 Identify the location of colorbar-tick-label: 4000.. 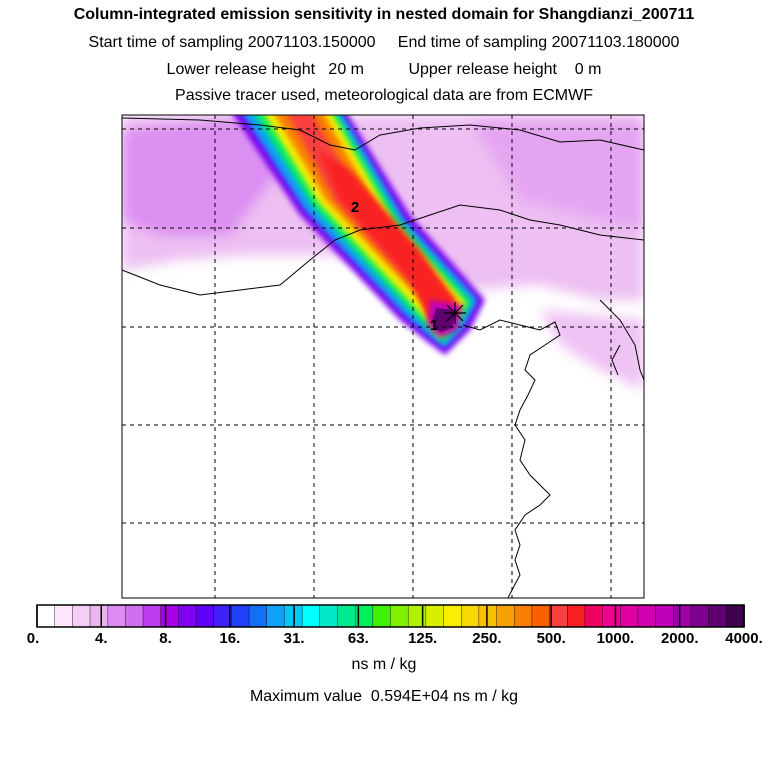
(744, 638).